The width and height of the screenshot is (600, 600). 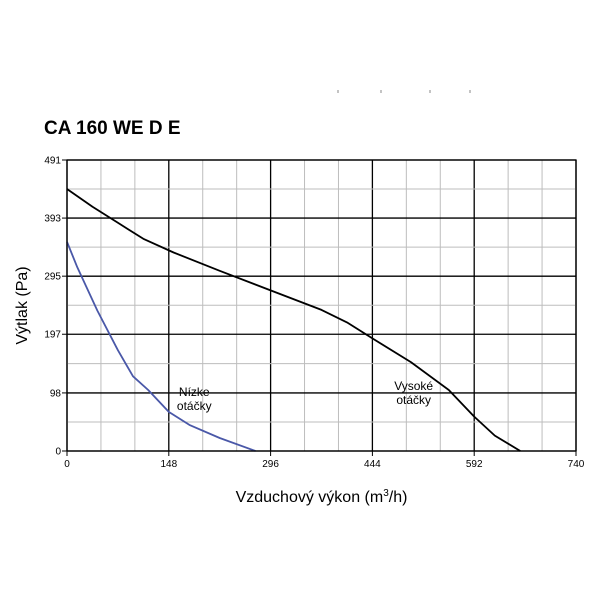 I want to click on x-tick-label: 148, so click(x=168, y=464).